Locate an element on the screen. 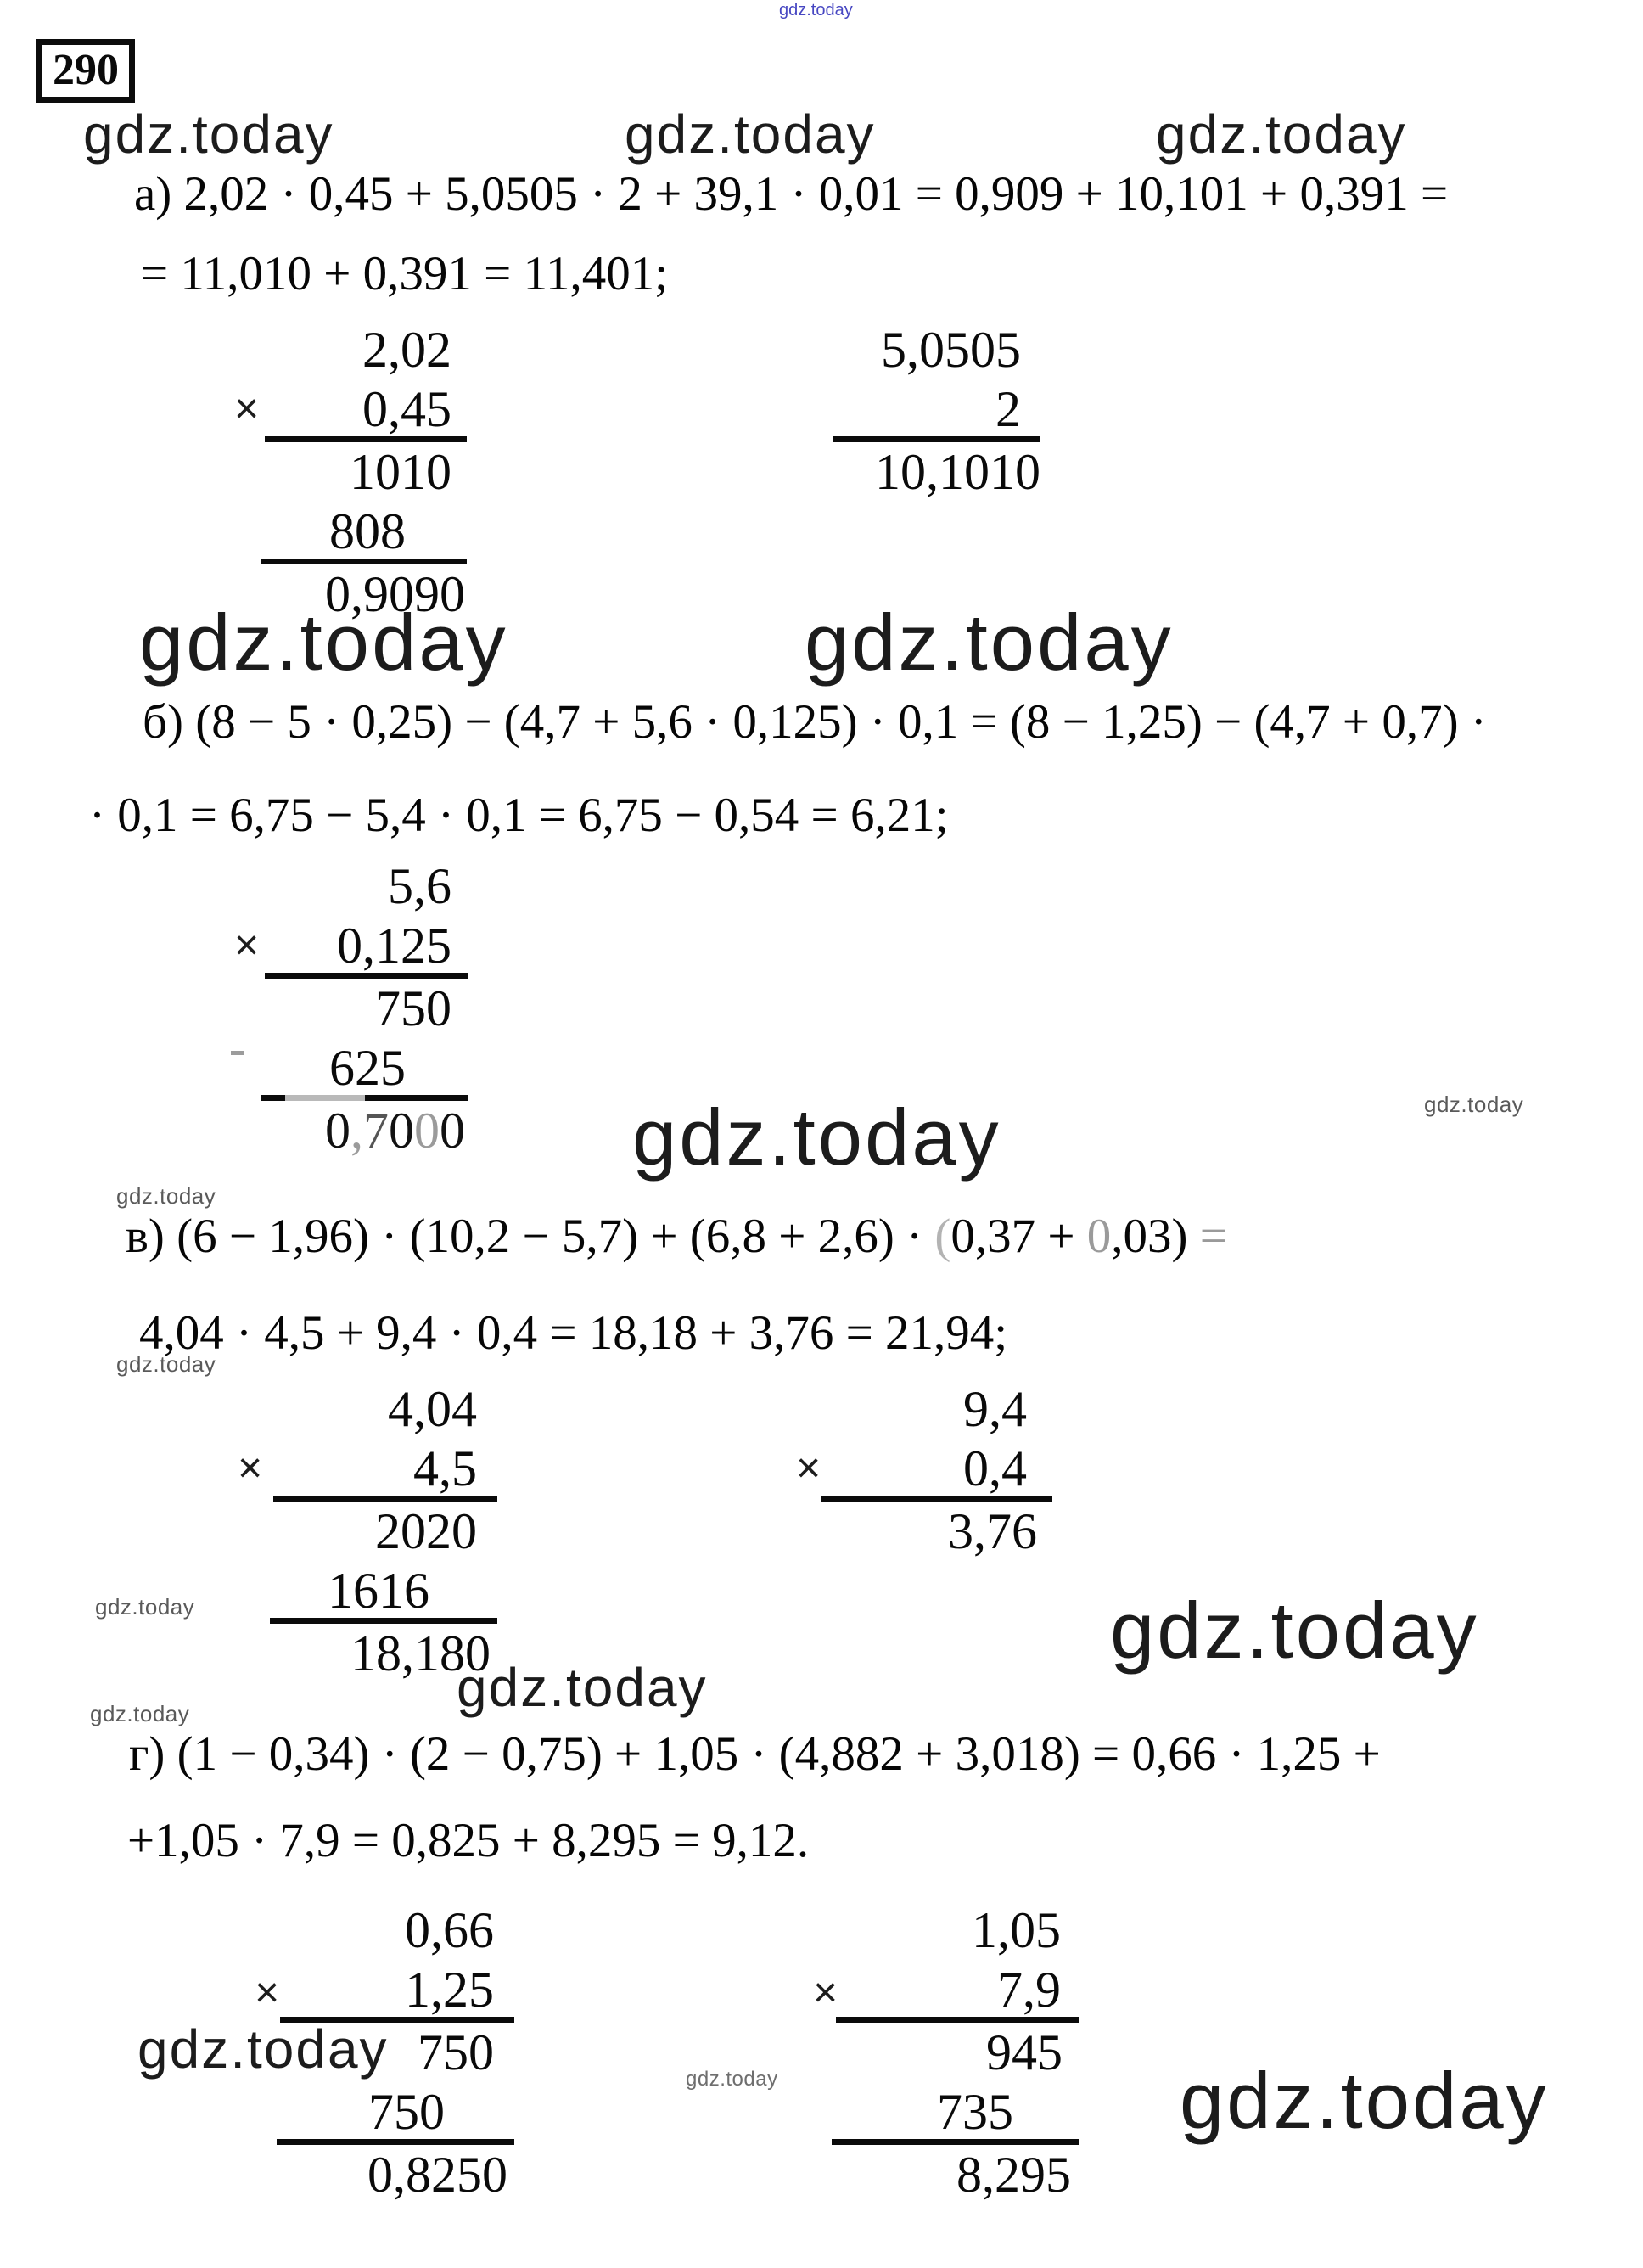  problem-number-box: 290 is located at coordinates (86, 71).